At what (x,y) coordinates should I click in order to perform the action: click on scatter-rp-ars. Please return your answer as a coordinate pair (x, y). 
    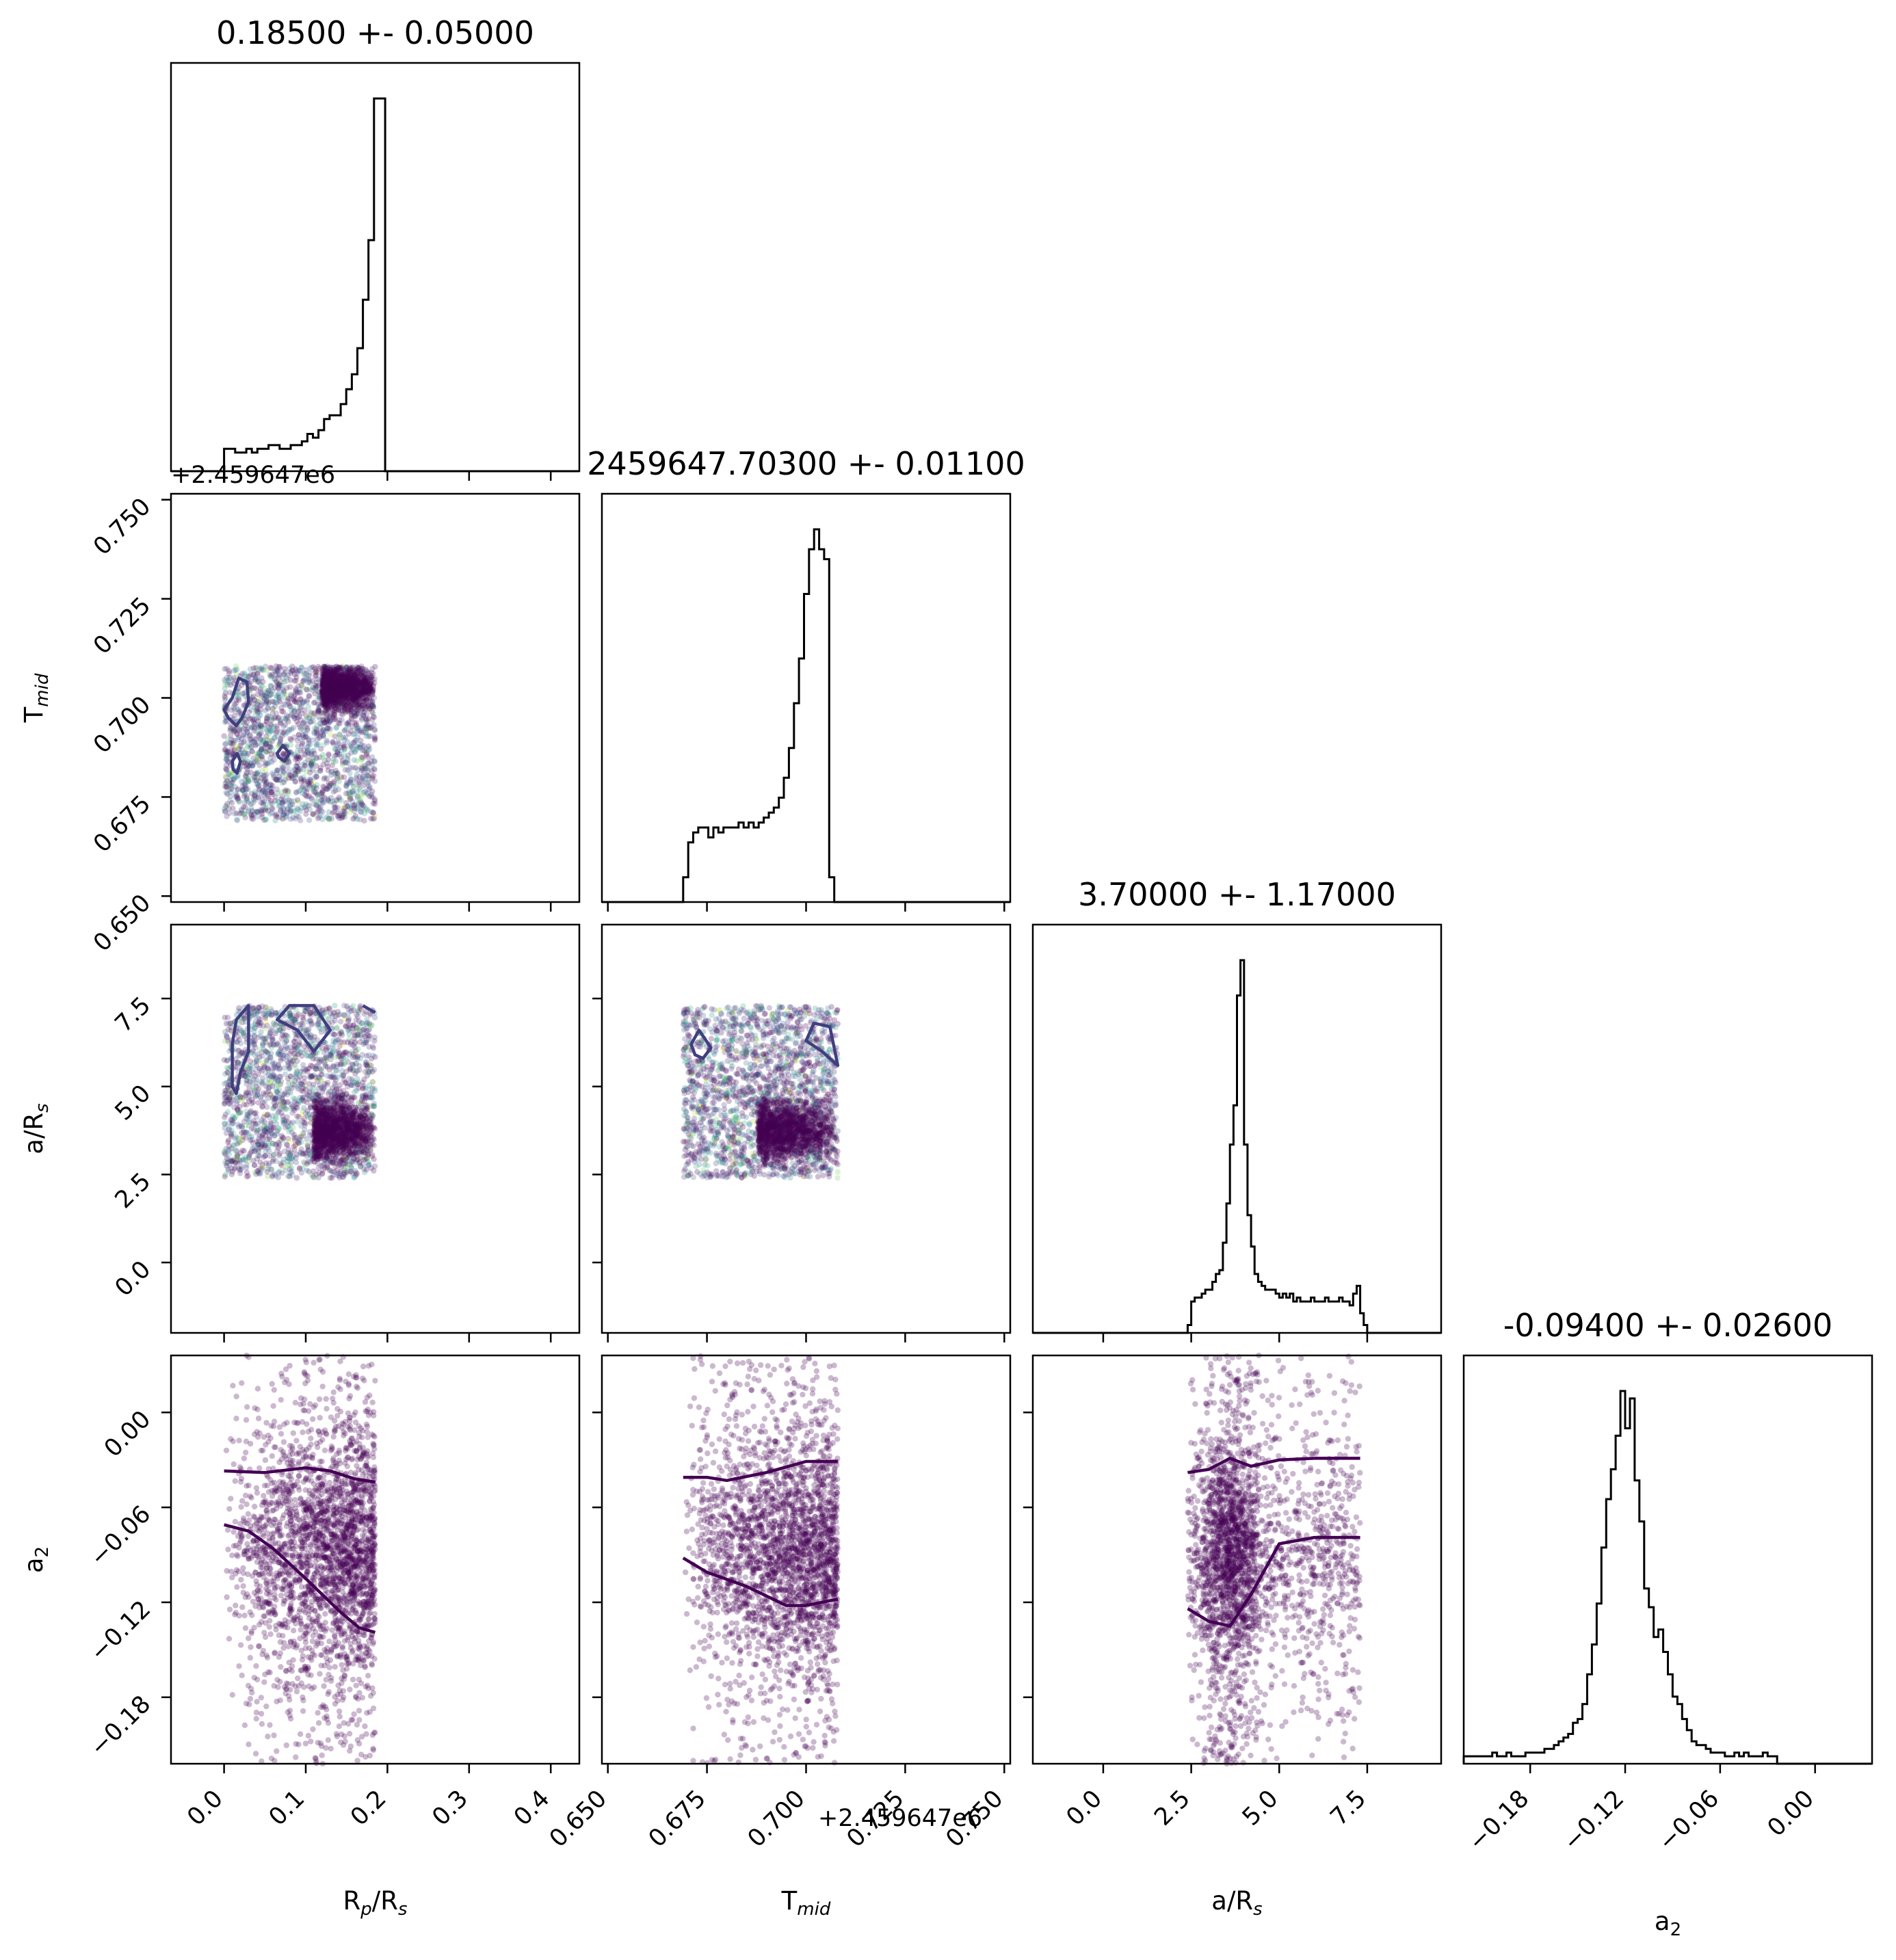
    Looking at the image, I should click on (300, 1091).